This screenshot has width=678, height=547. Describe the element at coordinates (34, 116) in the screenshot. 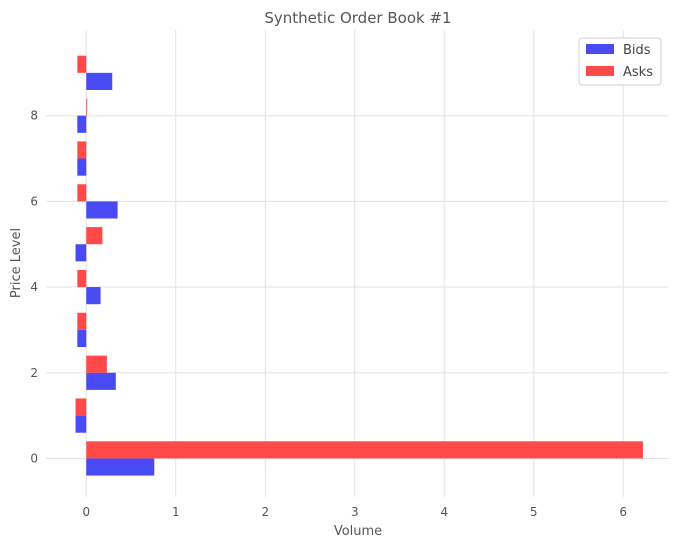

I see `y-tick-label: 8` at that location.